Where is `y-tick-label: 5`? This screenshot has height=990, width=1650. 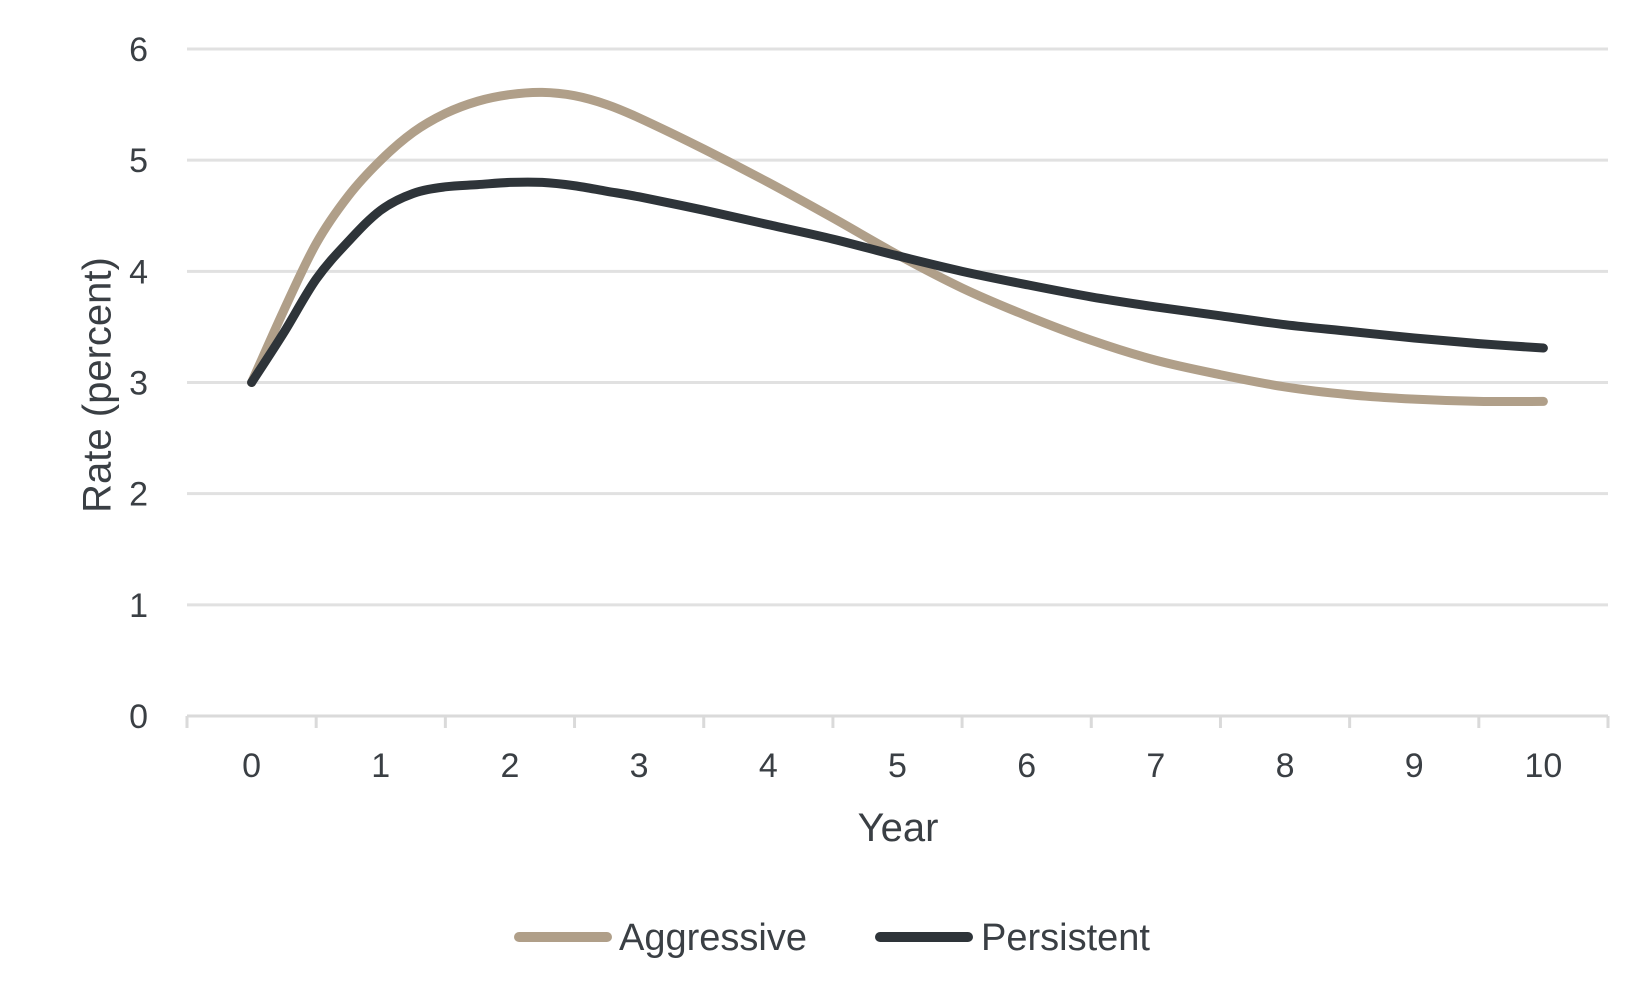
y-tick-label: 5 is located at coordinates (138, 161).